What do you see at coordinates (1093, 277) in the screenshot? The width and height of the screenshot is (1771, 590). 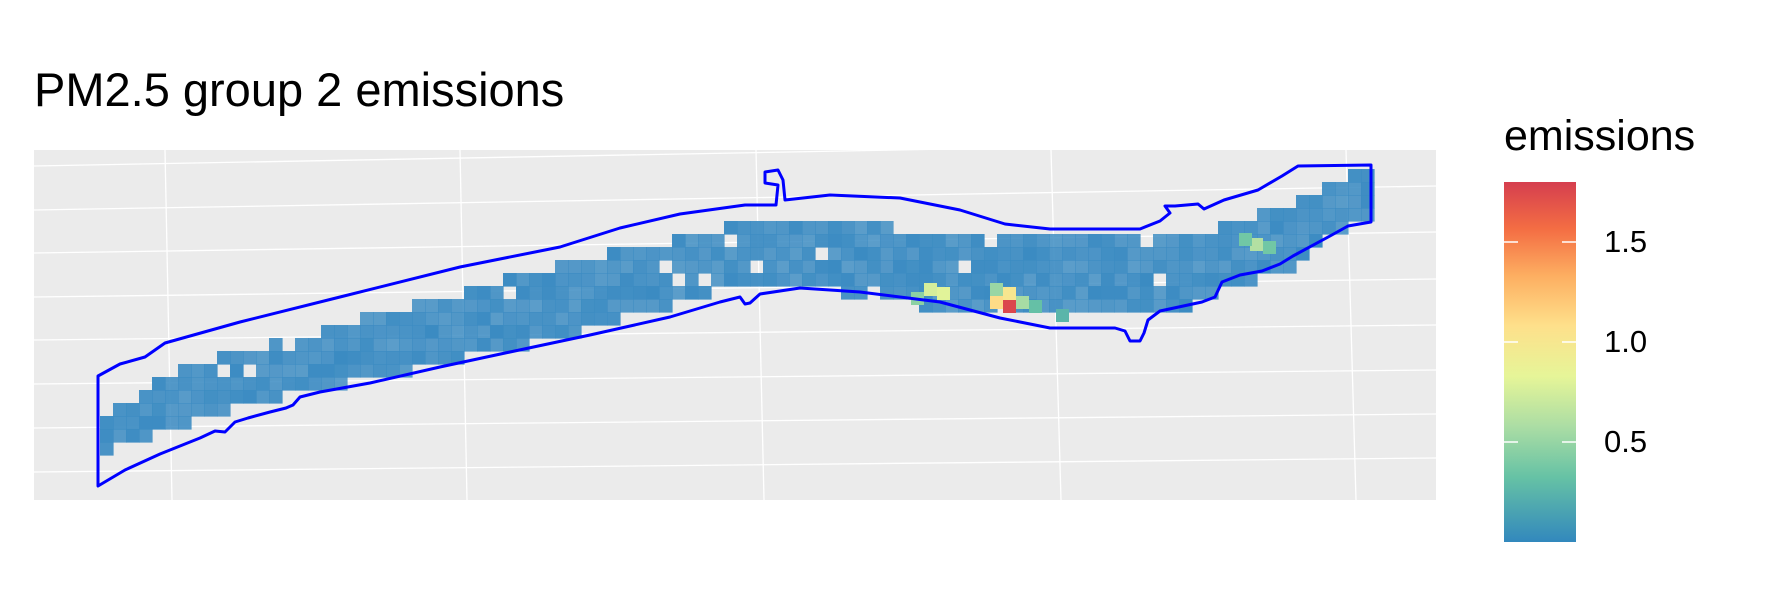 I see `emission-hotspots` at bounding box center [1093, 277].